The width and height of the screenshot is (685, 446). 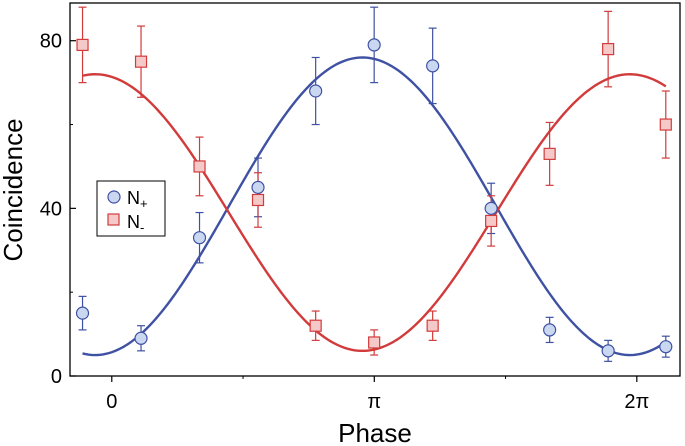 I want to click on y-tick-label: 0, so click(x=56, y=377).